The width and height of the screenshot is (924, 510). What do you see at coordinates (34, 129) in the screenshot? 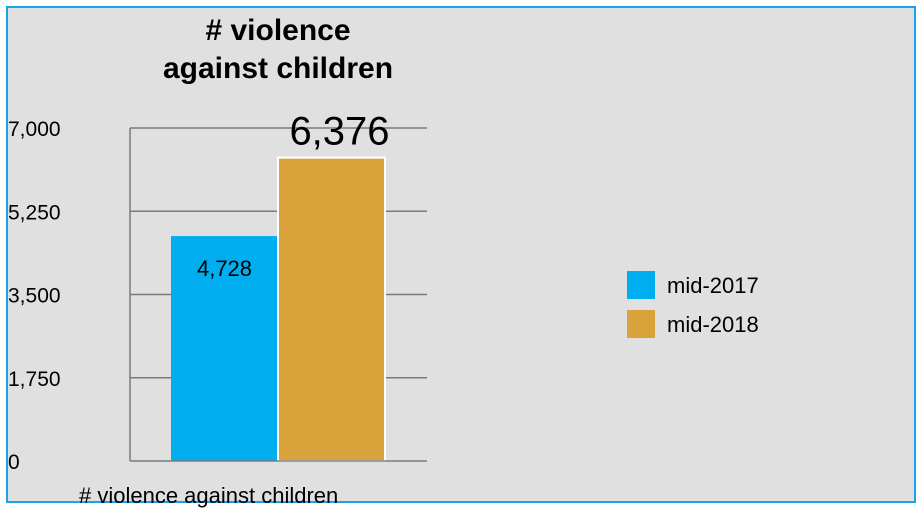
I see `y-tick-label: 7,000` at bounding box center [34, 129].